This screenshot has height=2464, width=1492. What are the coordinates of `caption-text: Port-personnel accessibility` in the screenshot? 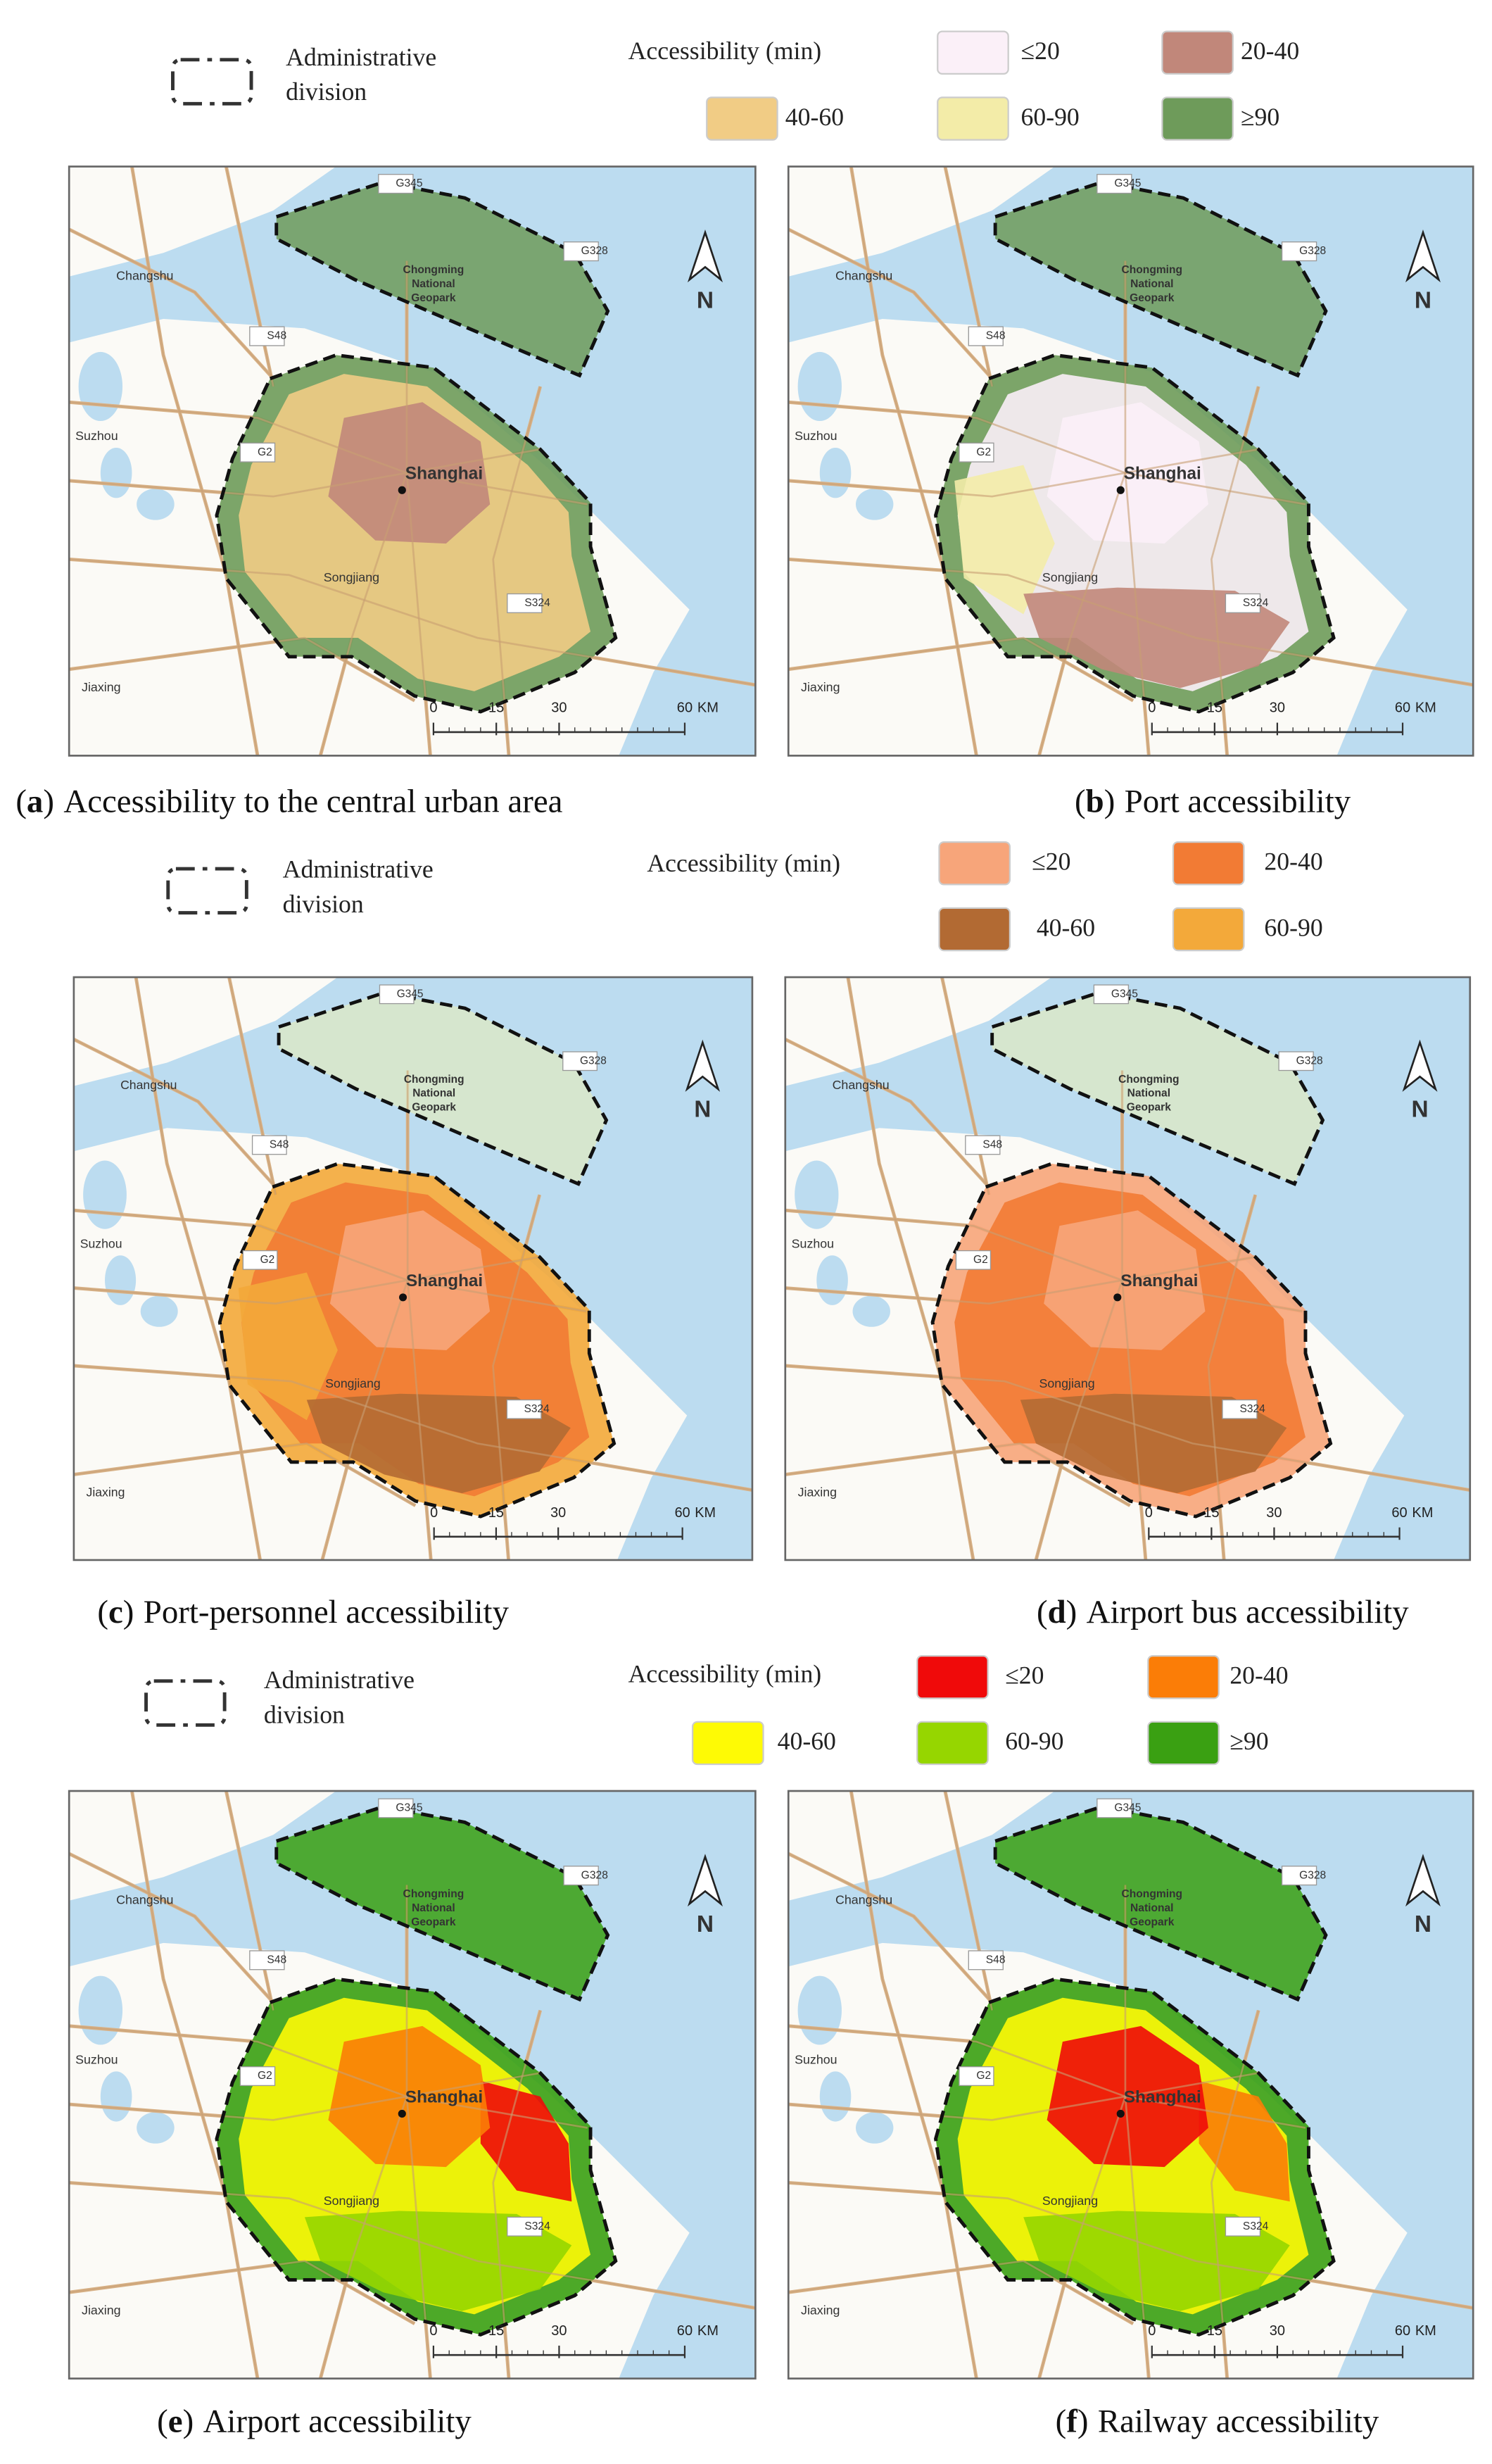 It's located at (327, 1612).